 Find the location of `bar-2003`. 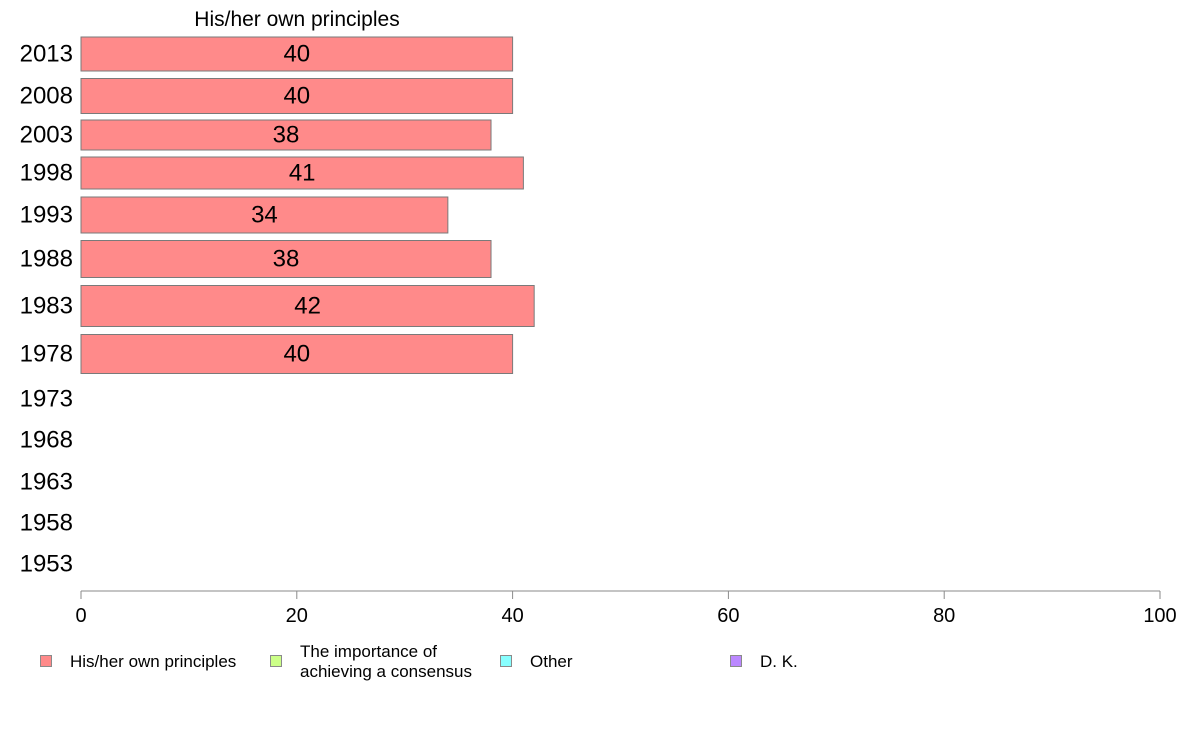

bar-2003 is located at coordinates (286, 135).